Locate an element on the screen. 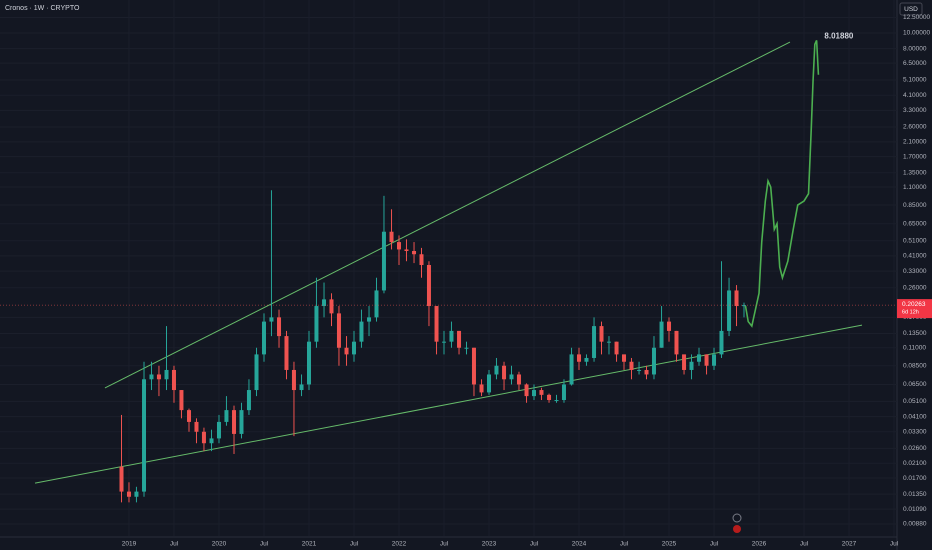 The width and height of the screenshot is (932, 550). y-tick-label: 0.02100 is located at coordinates (915, 463).